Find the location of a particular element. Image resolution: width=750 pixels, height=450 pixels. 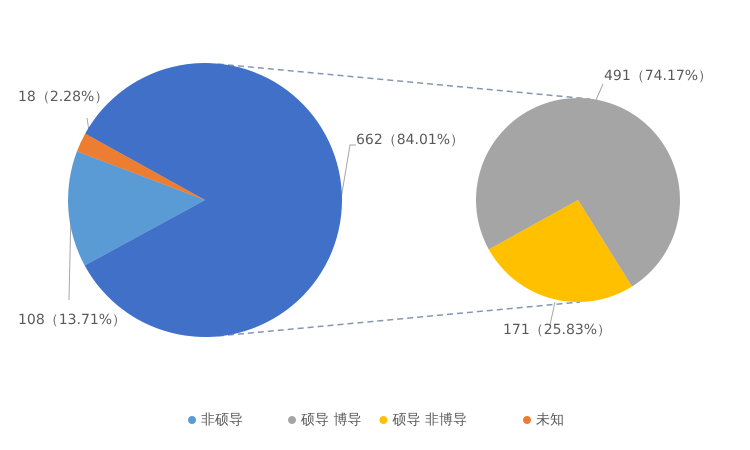

legend-label: 硕导 博导 is located at coordinates (331, 420).